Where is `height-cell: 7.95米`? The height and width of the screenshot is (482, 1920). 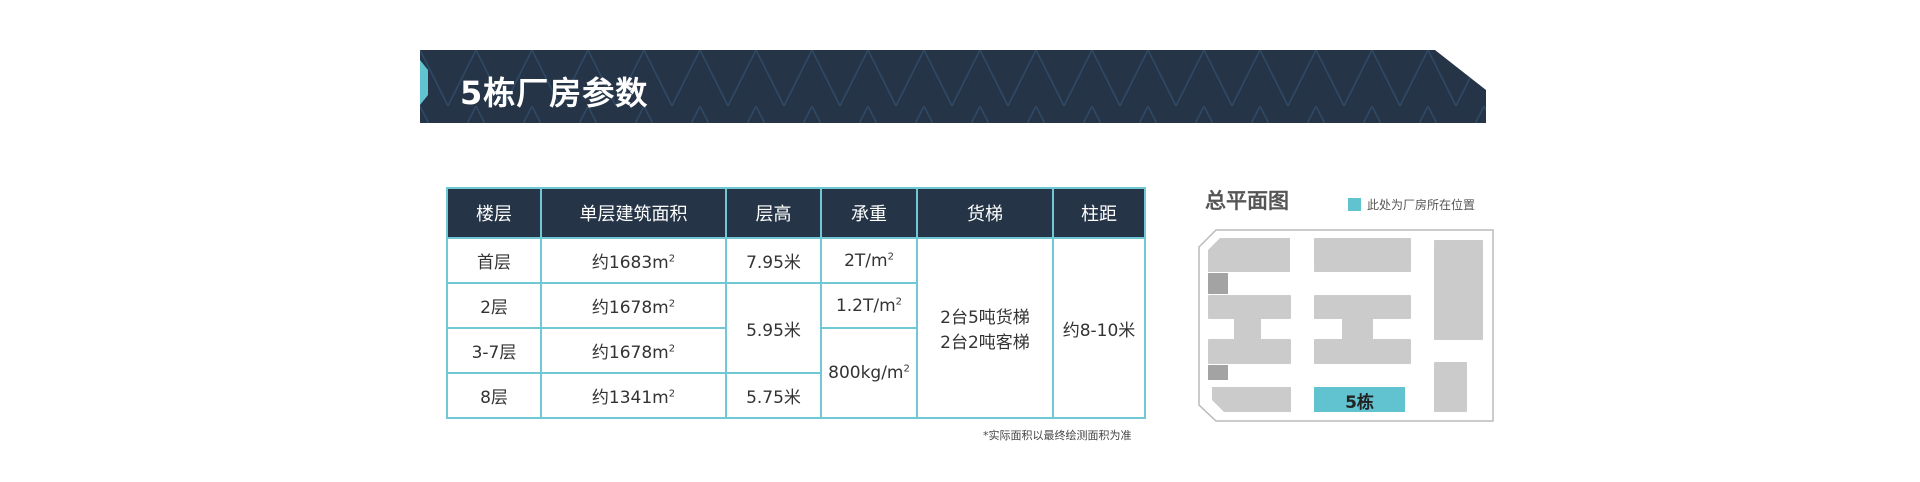
height-cell: 7.95米 is located at coordinates (773, 260).